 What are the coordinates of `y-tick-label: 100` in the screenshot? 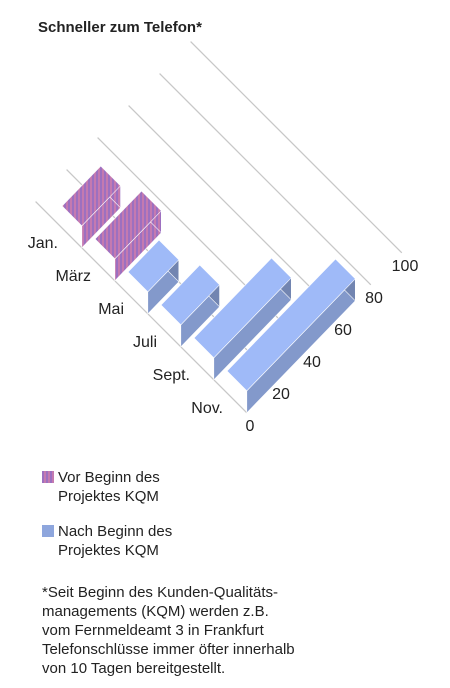 It's located at (405, 266).